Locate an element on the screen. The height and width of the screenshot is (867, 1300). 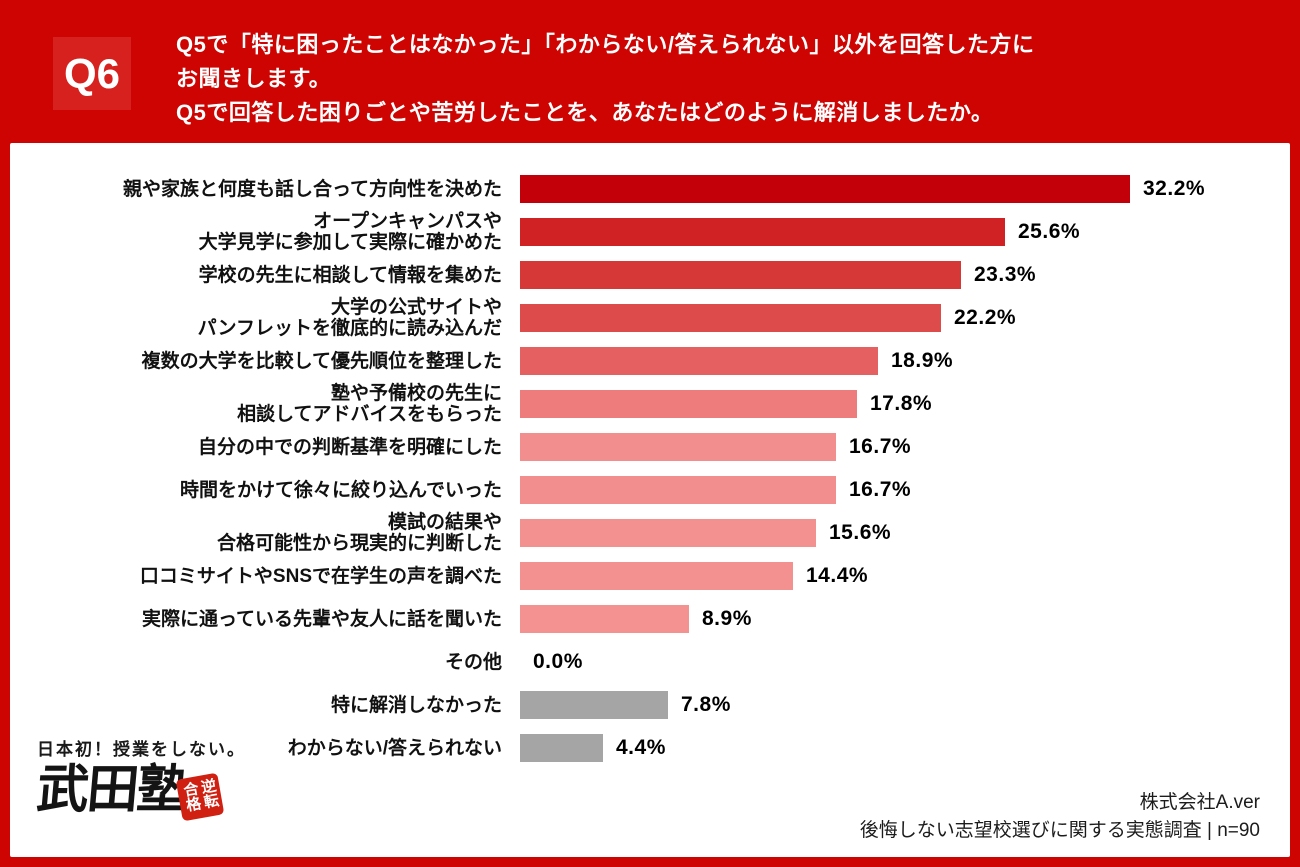
chart-row: 大学の公式サイトや パンフレットを徹底的に読み込んだ 22.2% is located at coordinates (650, 318).